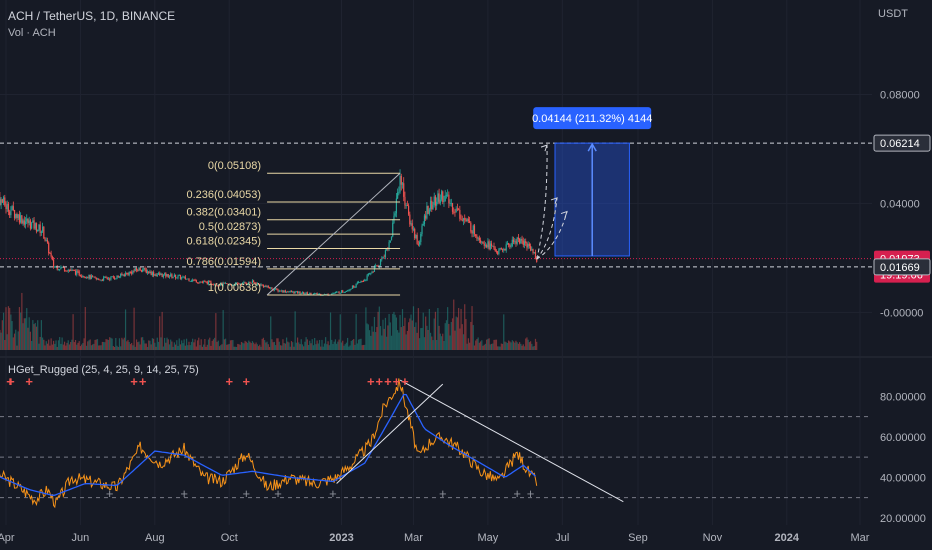  I want to click on plus-marker-red: +, so click(229, 381).